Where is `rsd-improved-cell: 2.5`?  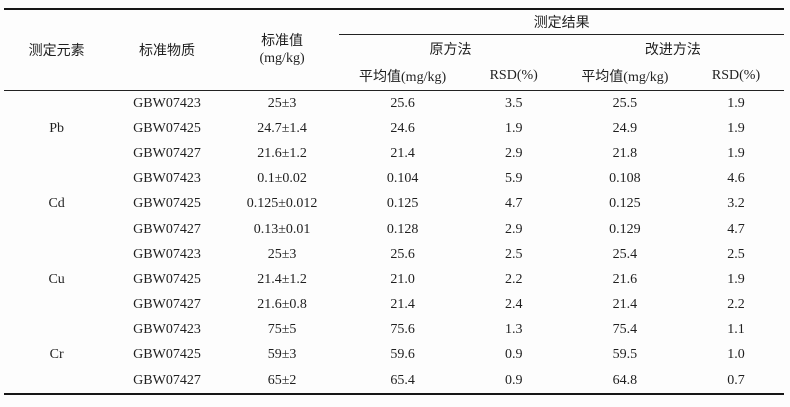 rsd-improved-cell: 2.5 is located at coordinates (736, 254).